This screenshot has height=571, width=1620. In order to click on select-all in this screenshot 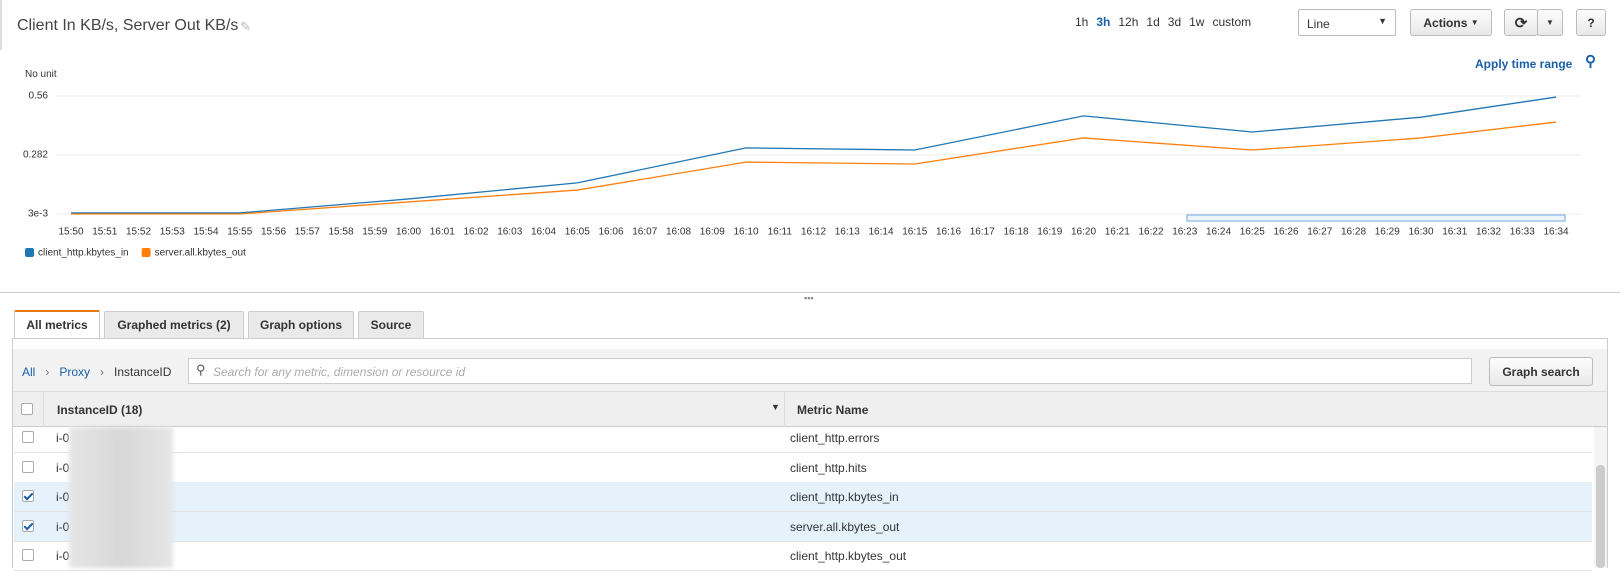, I will do `click(27, 409)`.